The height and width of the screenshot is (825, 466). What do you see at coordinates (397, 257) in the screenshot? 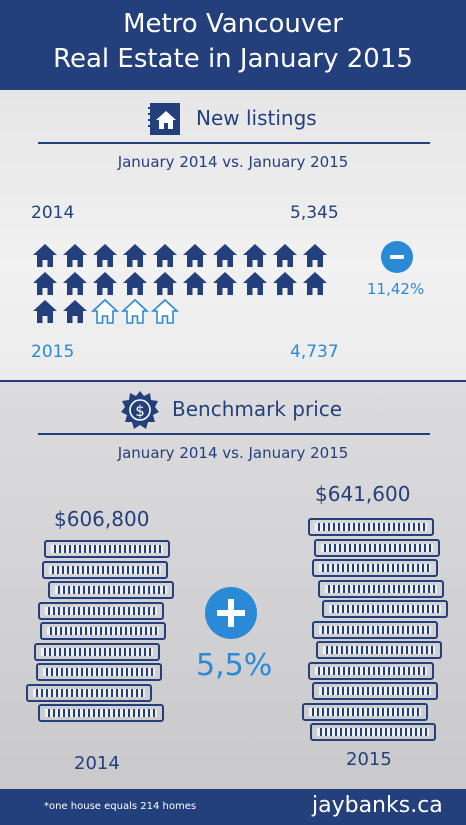
I see `minus-icon` at bounding box center [397, 257].